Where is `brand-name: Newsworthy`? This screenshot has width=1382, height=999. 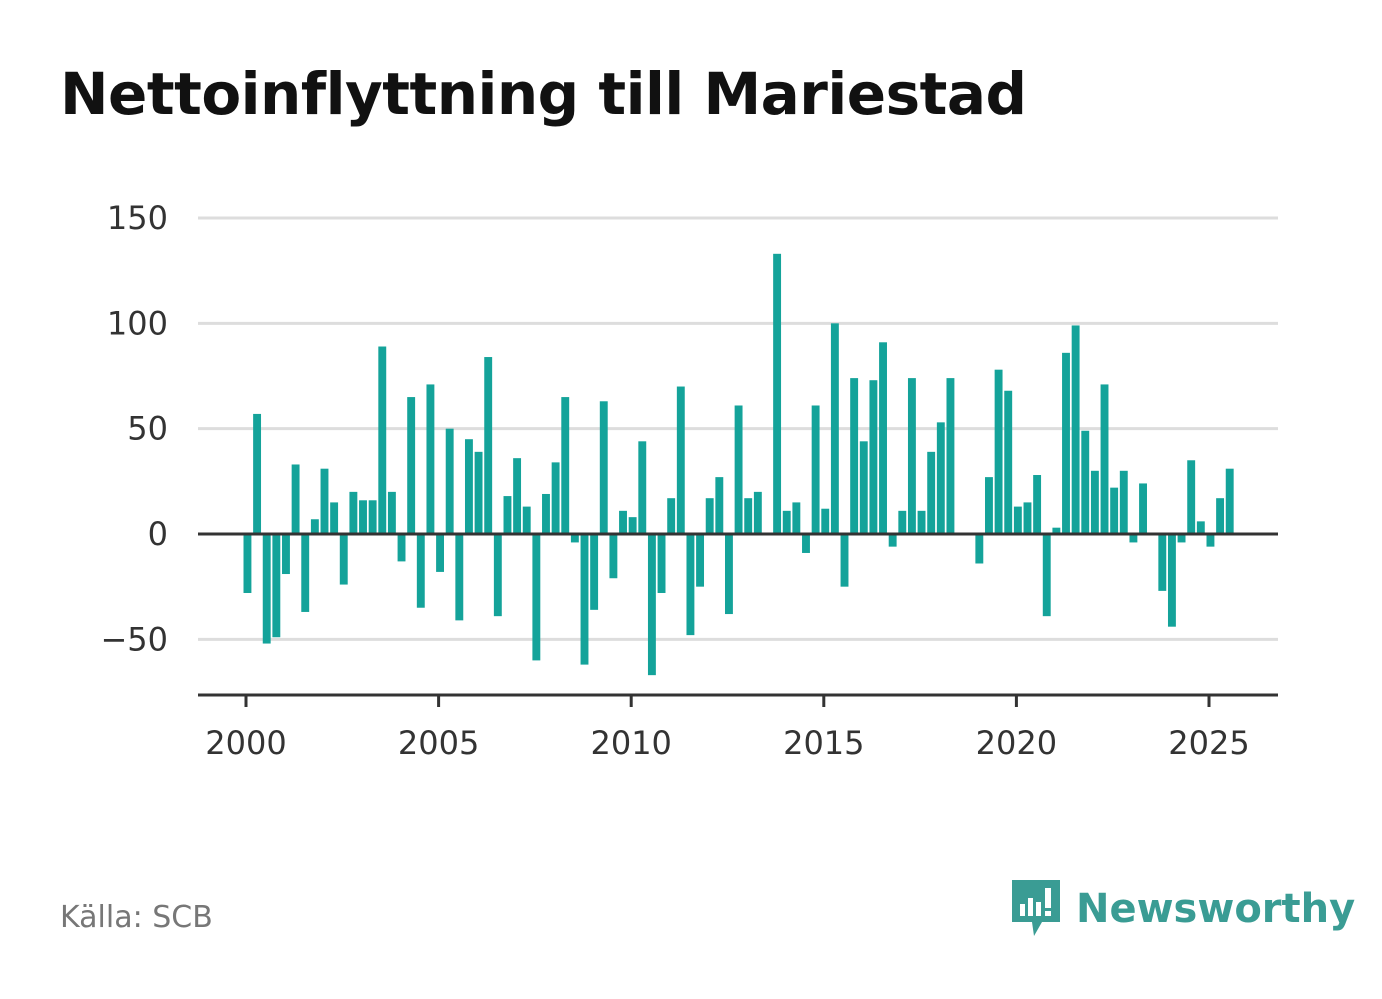
brand-name: Newsworthy is located at coordinates (1216, 909).